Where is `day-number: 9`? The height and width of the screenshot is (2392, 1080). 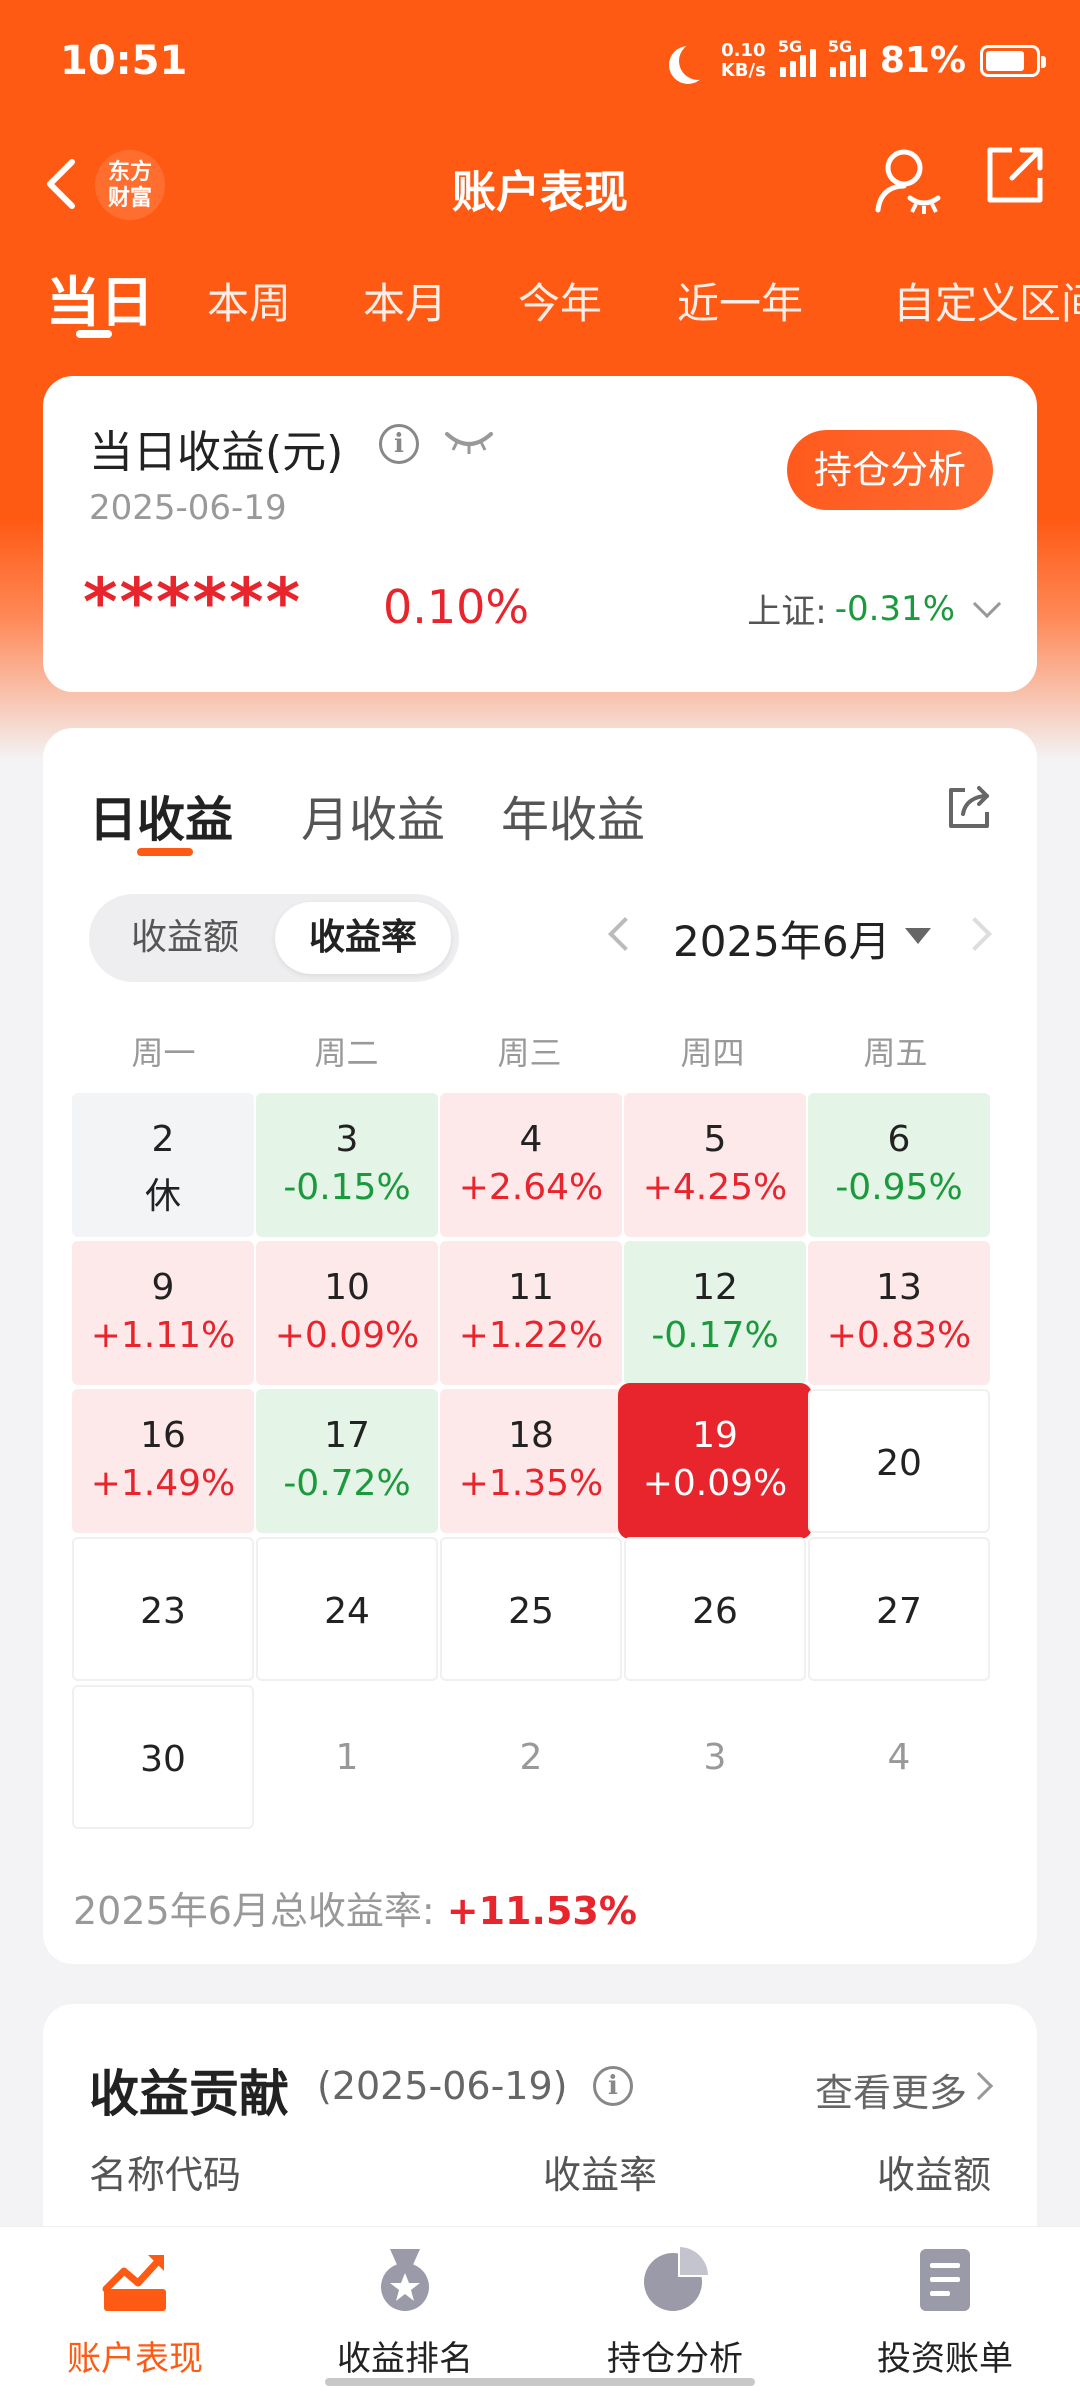
day-number: 9 is located at coordinates (163, 1287).